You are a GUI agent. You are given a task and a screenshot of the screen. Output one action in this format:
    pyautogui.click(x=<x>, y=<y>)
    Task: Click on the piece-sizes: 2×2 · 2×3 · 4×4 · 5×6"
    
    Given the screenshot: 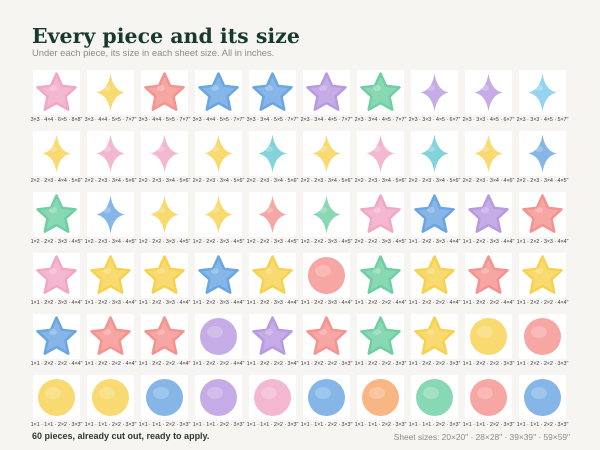 What is the action you would take?
    pyautogui.click(x=56, y=181)
    